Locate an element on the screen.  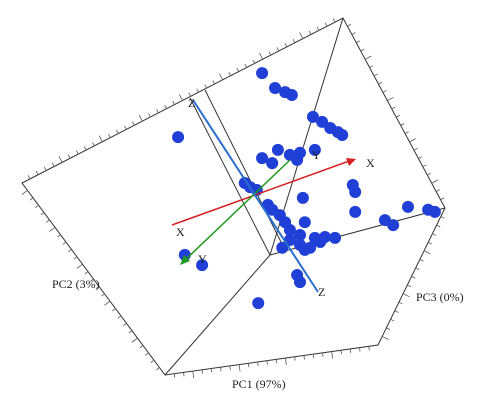
axis-label: PC2 (3%) is located at coordinates (76, 284).